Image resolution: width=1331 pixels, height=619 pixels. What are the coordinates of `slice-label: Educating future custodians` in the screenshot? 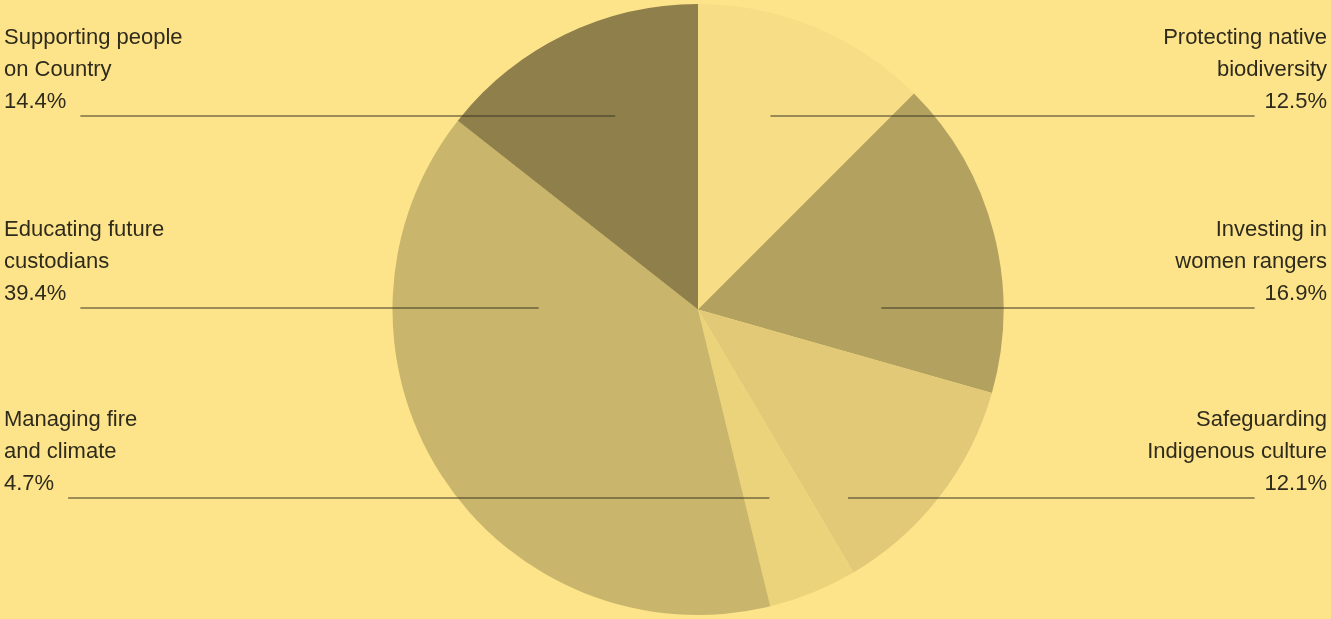 It's located at (84, 244).